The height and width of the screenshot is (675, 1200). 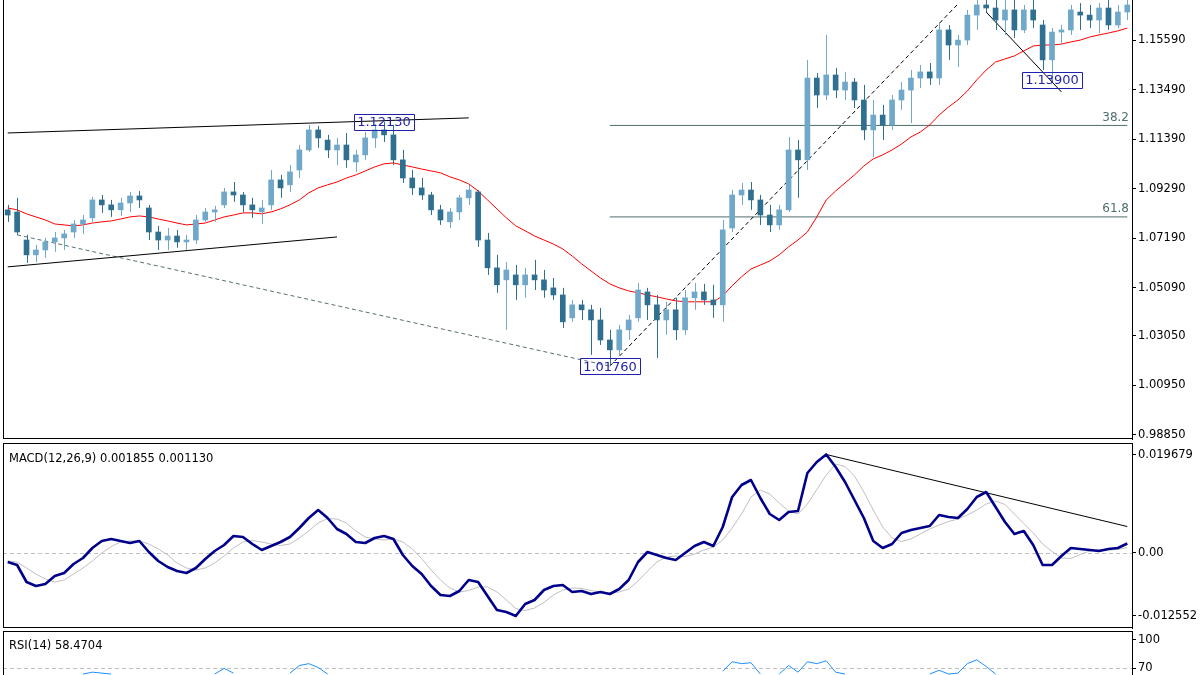 What do you see at coordinates (1162, 88) in the screenshot?
I see `y-tick-label: 1.13490` at bounding box center [1162, 88].